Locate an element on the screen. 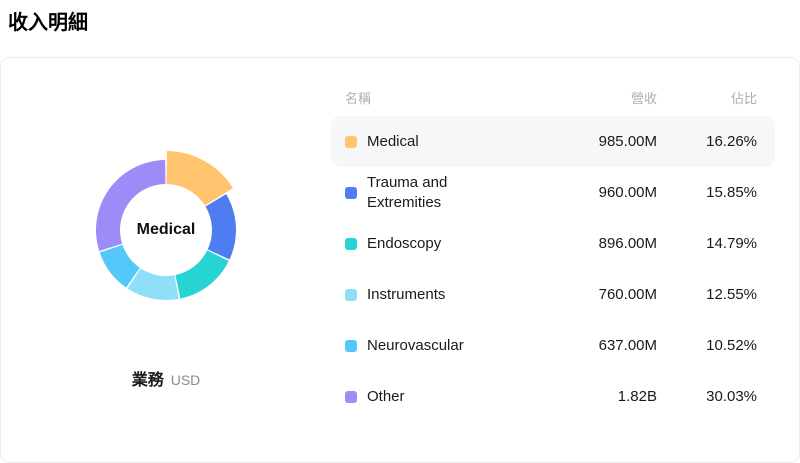 Image resolution: width=800 pixels, height=463 pixels. table-row-endoscopy: Endoscopy 896.00M 14.79% is located at coordinates (553, 243).